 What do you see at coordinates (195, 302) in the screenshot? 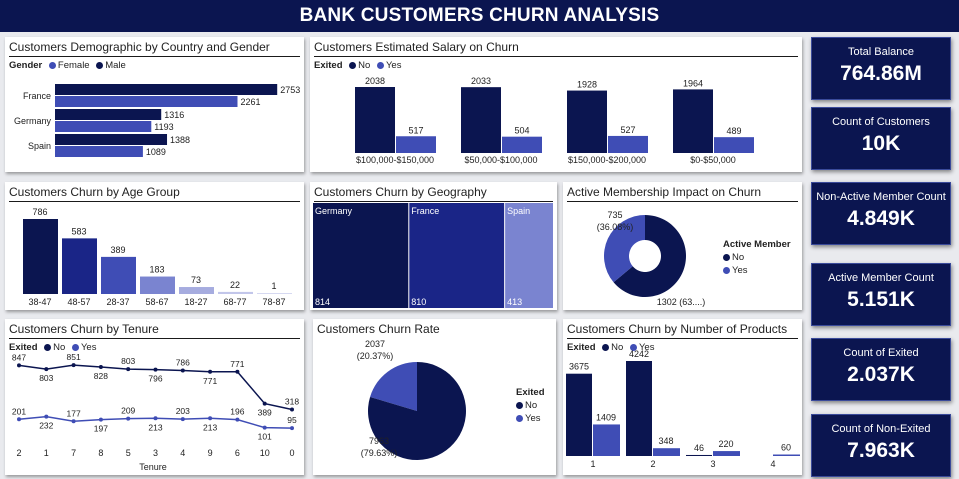
I see `x-tick-label: 18-27` at bounding box center [195, 302].